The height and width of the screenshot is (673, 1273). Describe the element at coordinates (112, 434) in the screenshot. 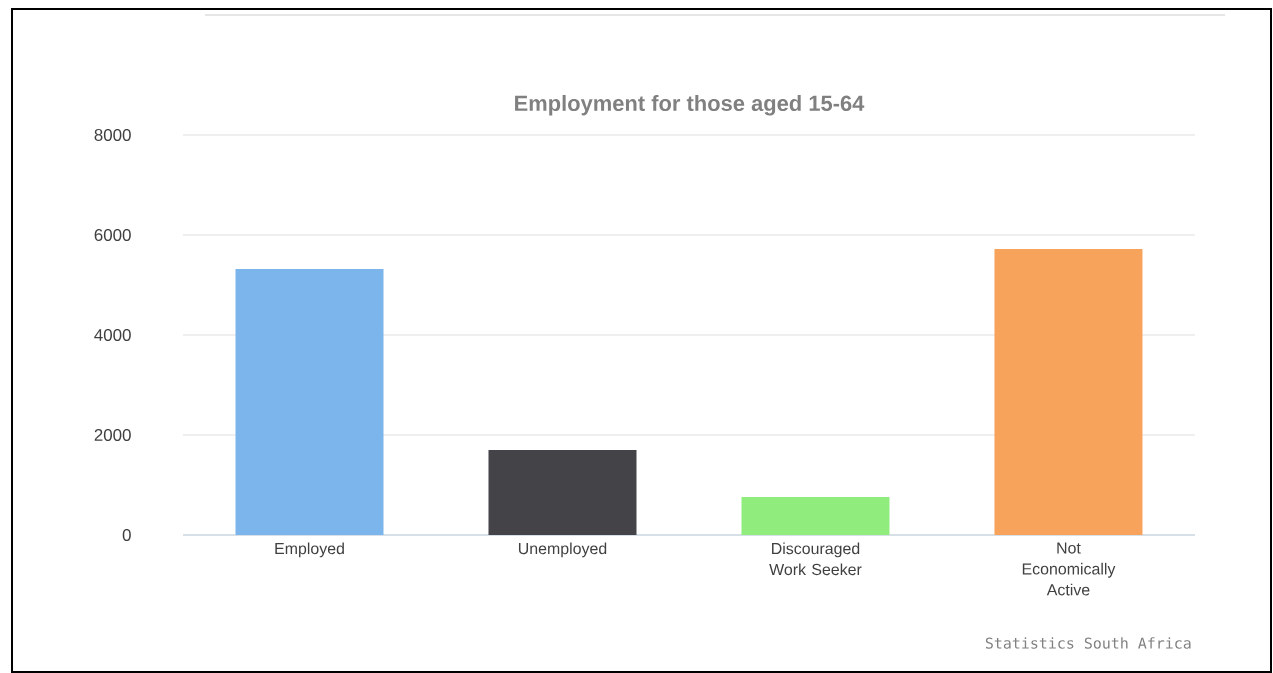

I see `y-tick-label: 2000` at that location.